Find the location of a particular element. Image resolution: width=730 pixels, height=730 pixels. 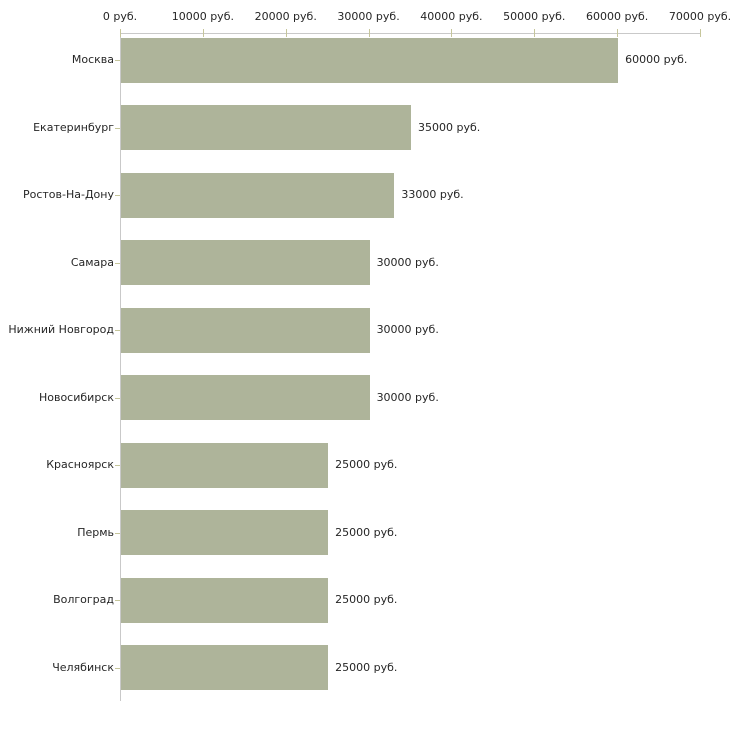

x-axis-tick-label: 60000 руб. is located at coordinates (617, 16).